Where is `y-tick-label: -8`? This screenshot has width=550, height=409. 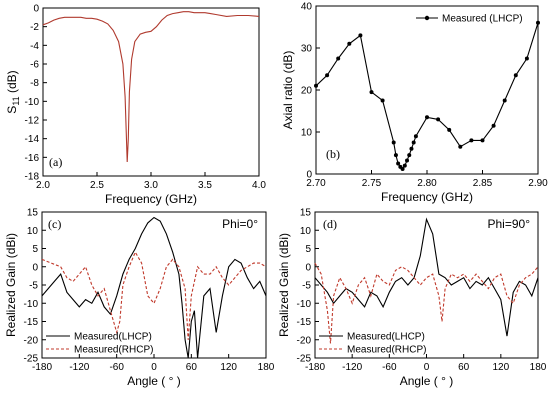 y-tick-label: -8 is located at coordinates (34, 83).